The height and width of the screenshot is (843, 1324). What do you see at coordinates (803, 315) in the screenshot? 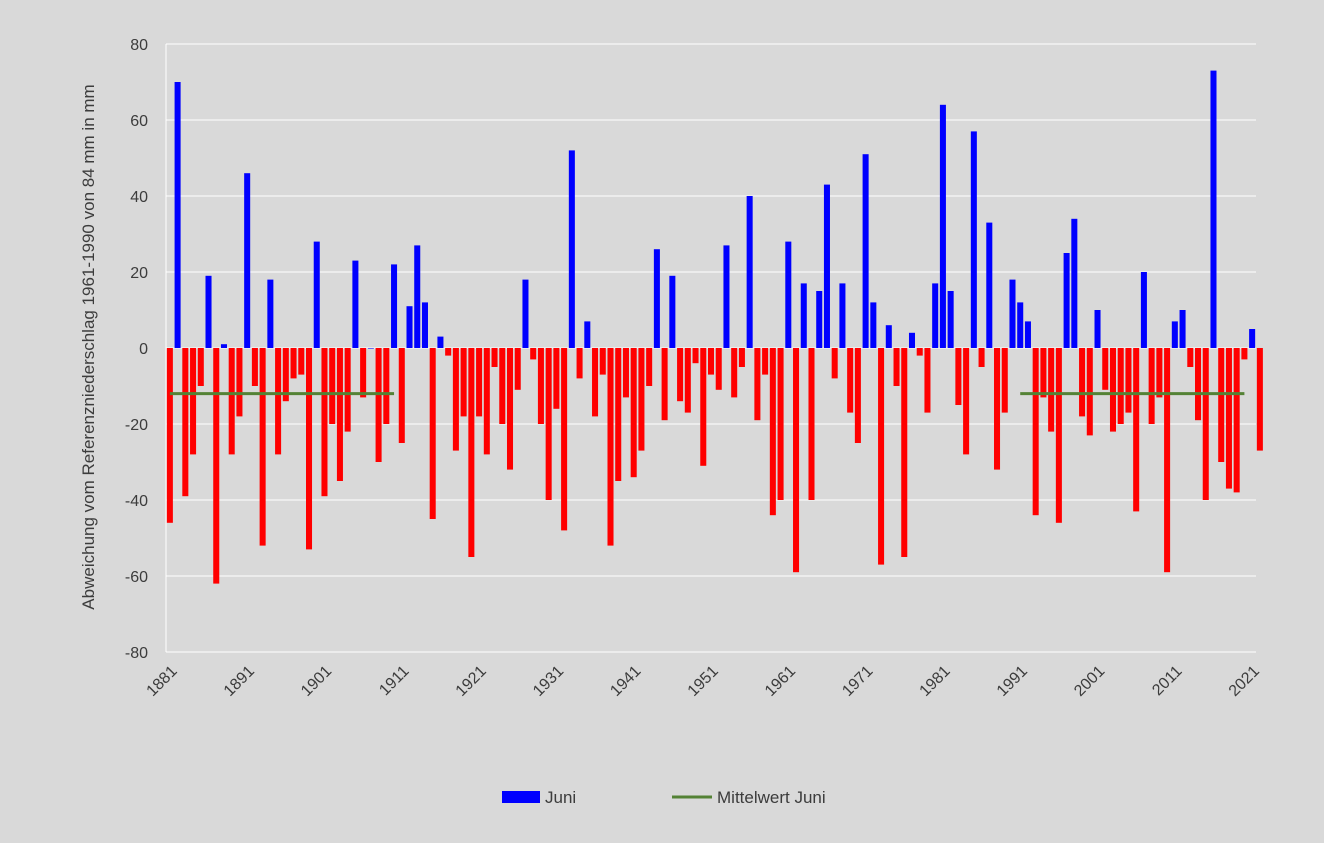
I see `bar-1963` at bounding box center [803, 315].